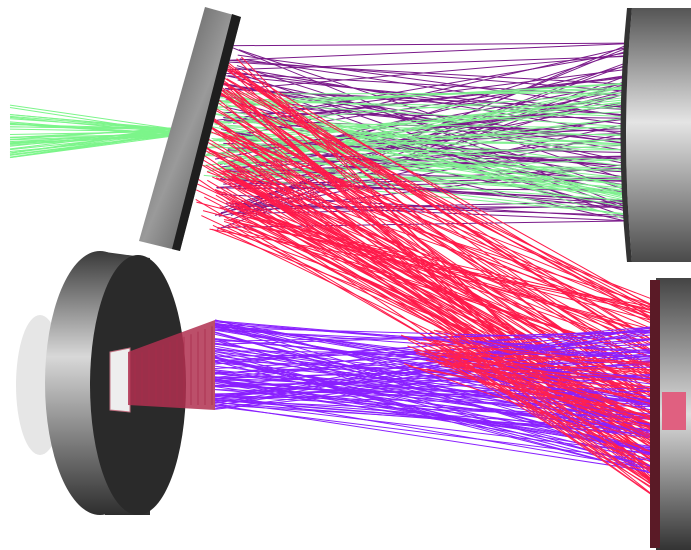 This screenshot has height=550, width=691. I want to click on primary-mirror, so click(658, 135).